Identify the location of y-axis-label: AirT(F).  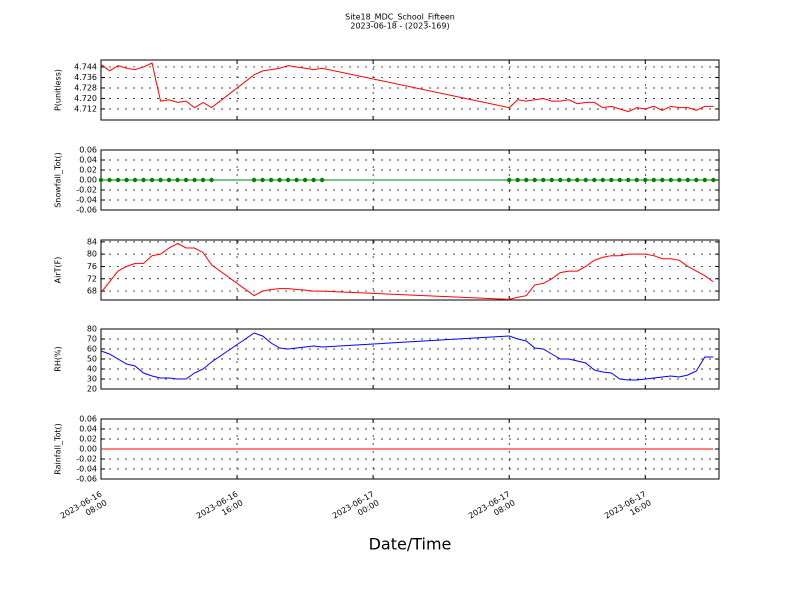
(58, 270).